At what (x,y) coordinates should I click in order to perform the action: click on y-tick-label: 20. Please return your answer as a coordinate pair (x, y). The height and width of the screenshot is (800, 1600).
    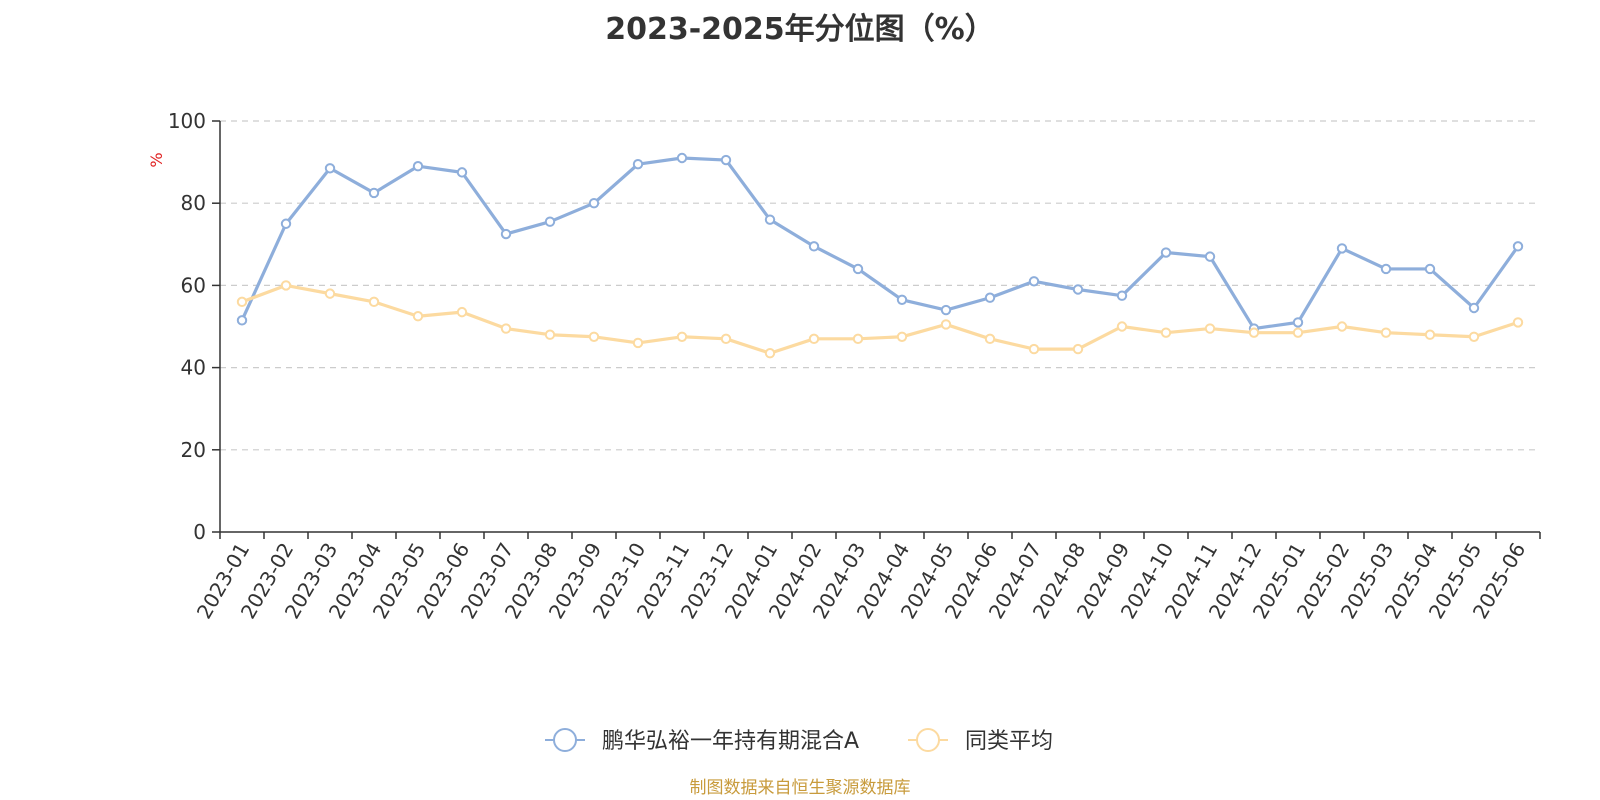
    Looking at the image, I should click on (193, 450).